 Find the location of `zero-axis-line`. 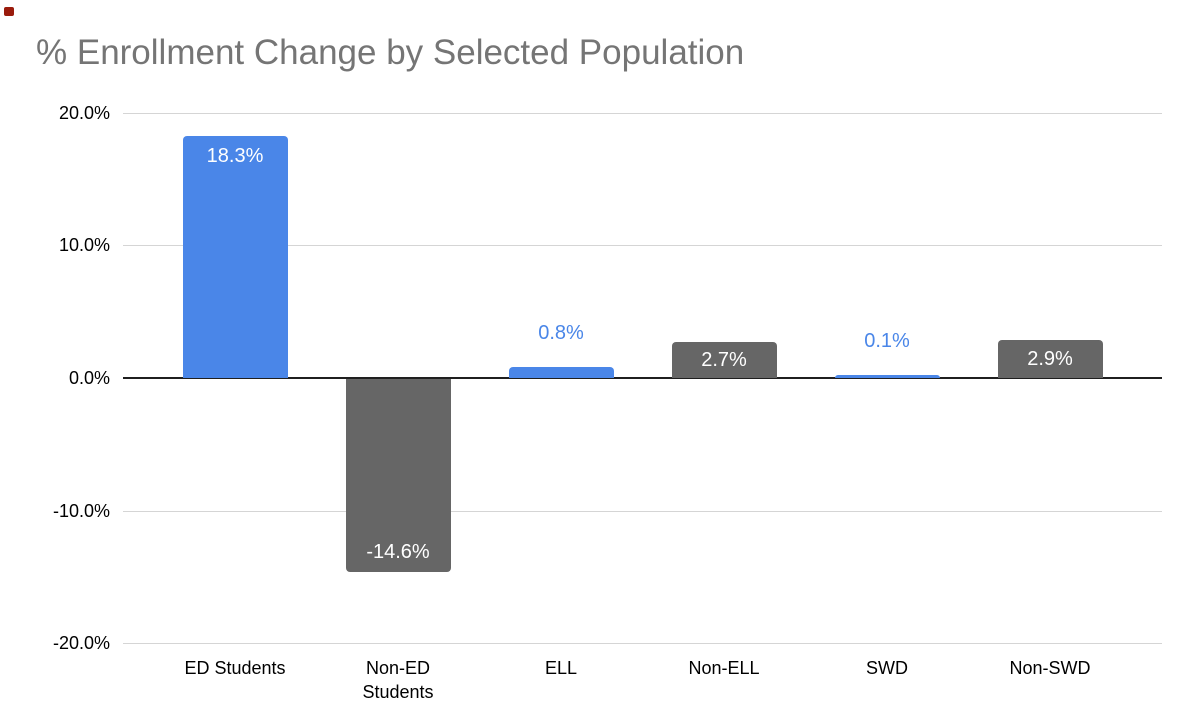

zero-axis-line is located at coordinates (642, 378).